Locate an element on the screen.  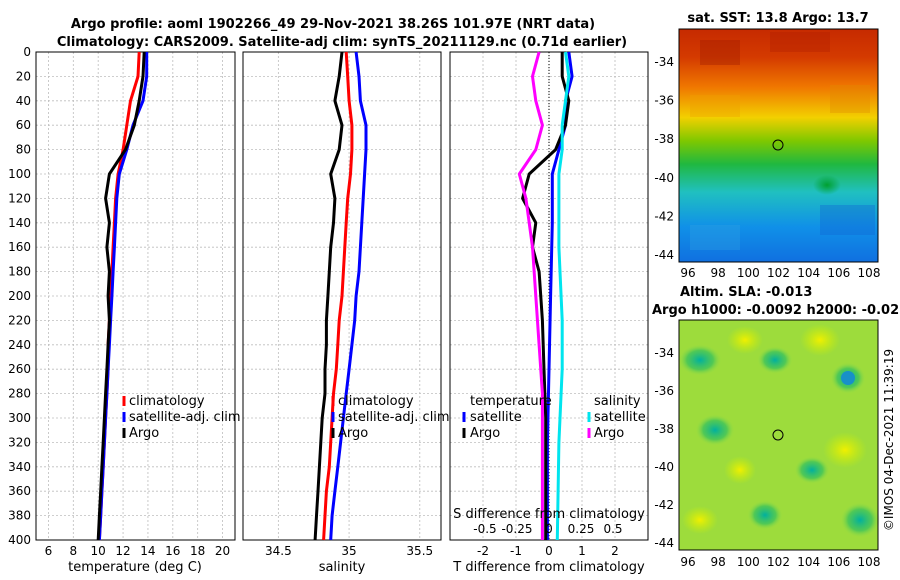
sla-lat-ticks: -34 -36 -38 -40 -42 -44 is located at coordinates (664, 448).